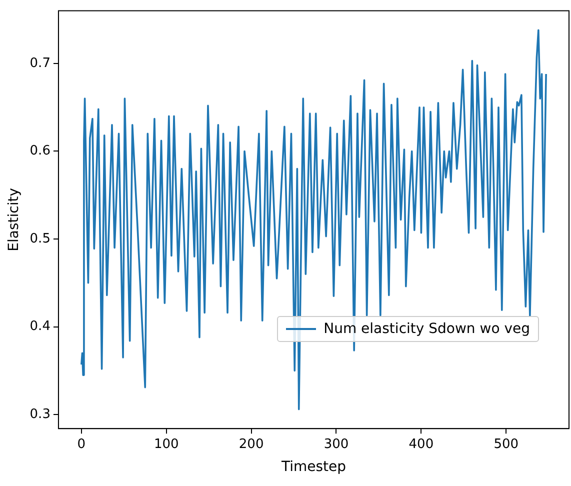 This screenshot has width=571, height=486. Describe the element at coordinates (40, 326) in the screenshot. I see `y-tick-label: 0.4` at that location.